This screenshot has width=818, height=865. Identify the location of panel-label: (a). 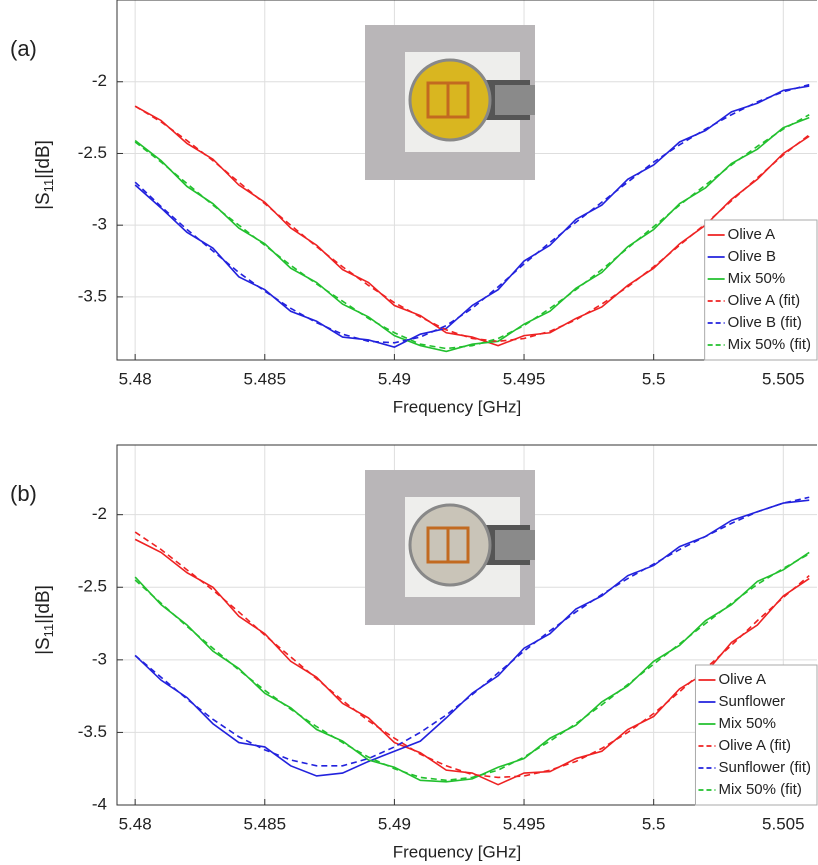
(23, 48).